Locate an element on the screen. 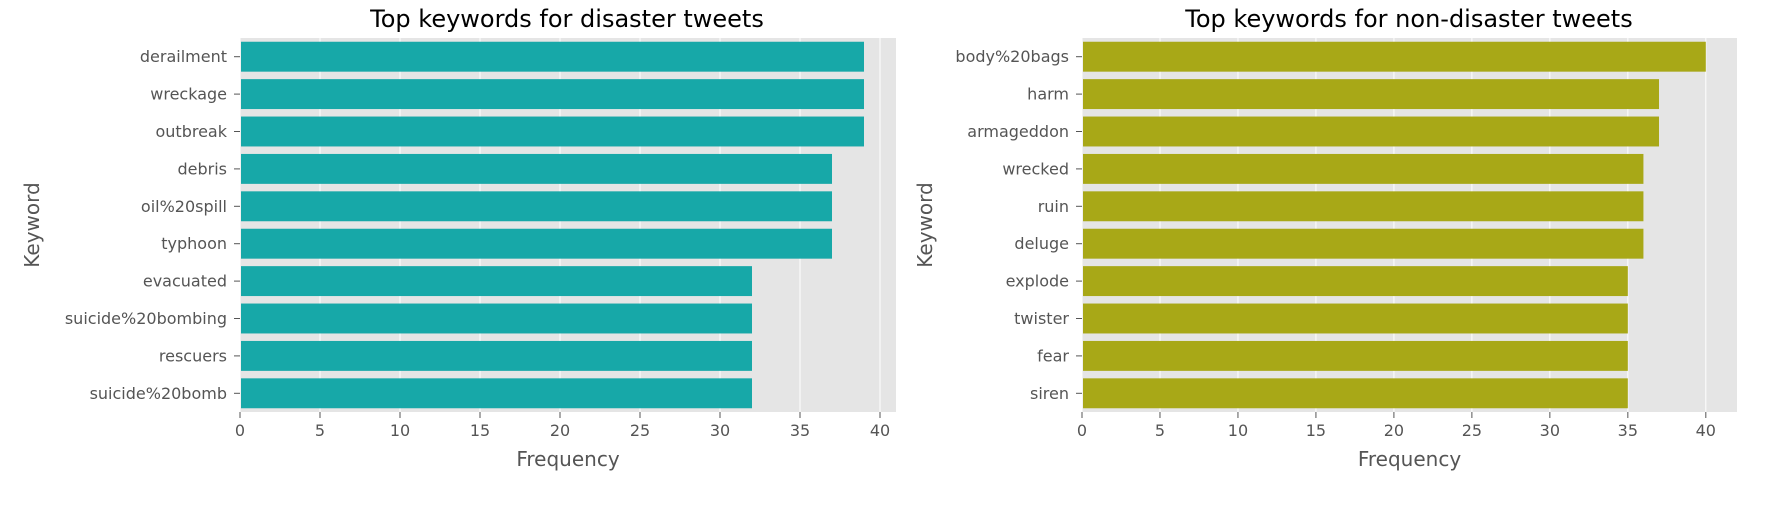 This screenshot has width=1765, height=507. y-tick-label: oil%20spill is located at coordinates (184, 206).